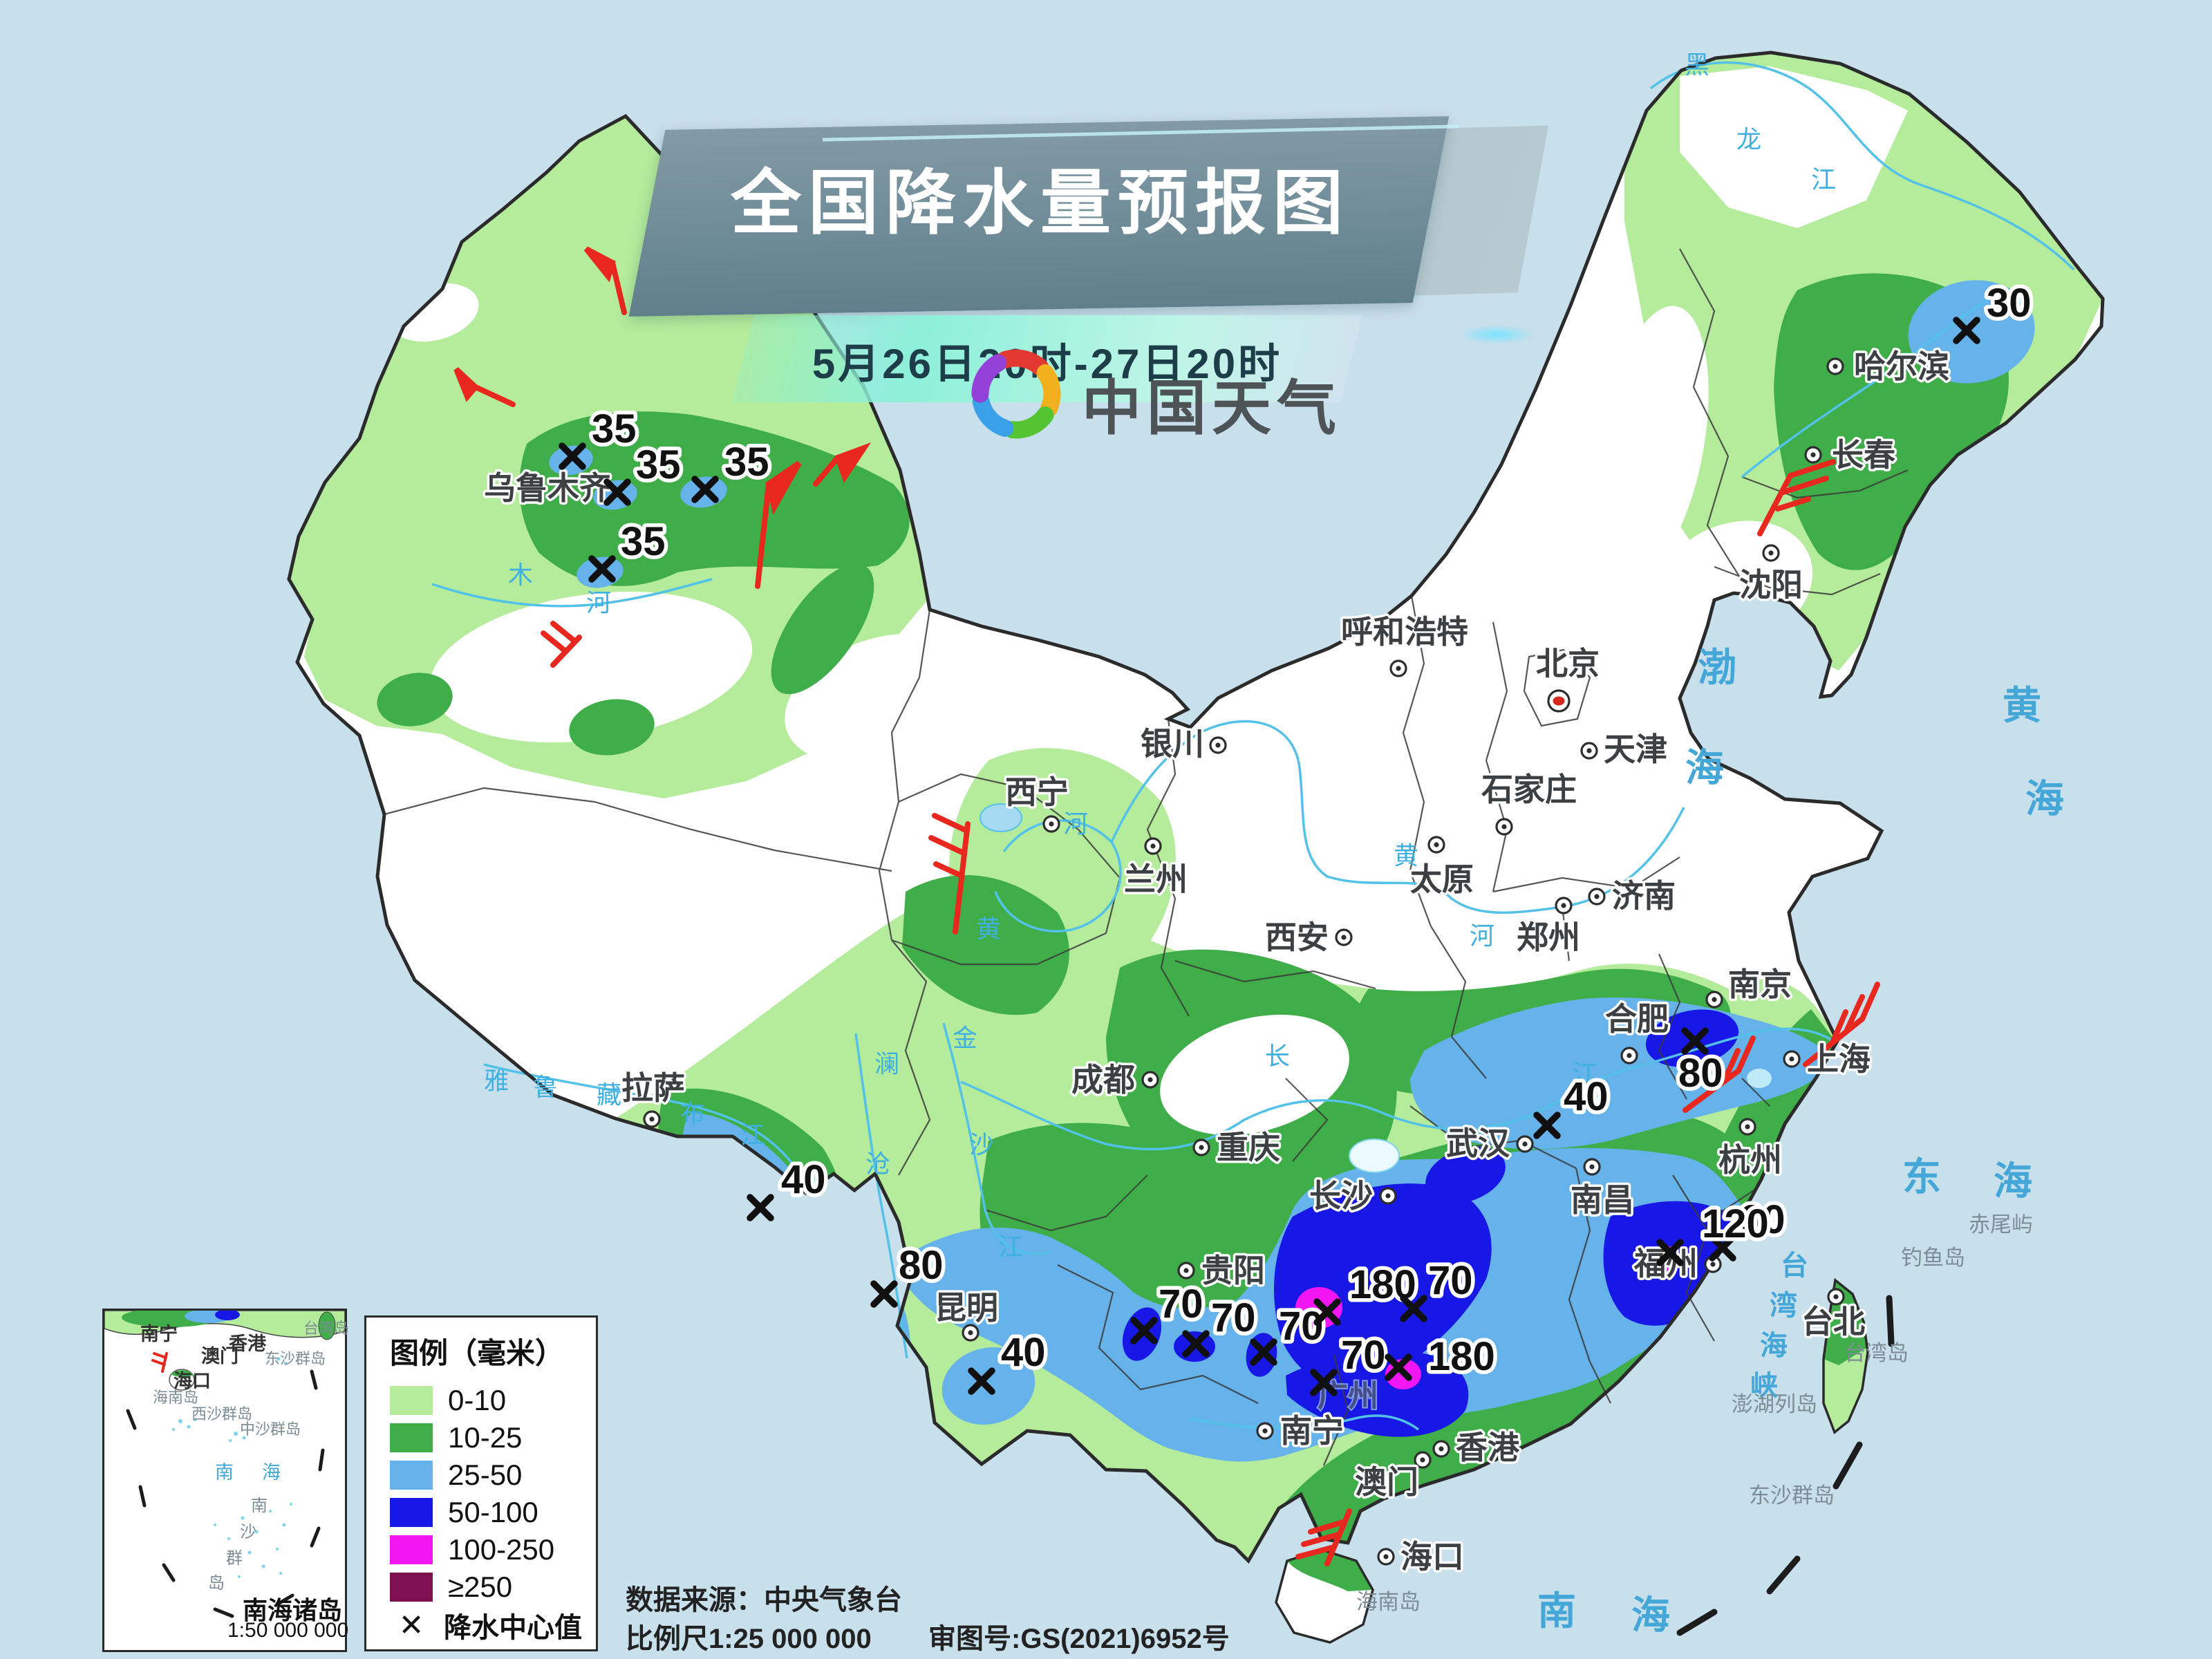 Image resolution: width=2212 pixels, height=1659 pixels. I want to click on precip-value: 40, so click(1023, 1352).